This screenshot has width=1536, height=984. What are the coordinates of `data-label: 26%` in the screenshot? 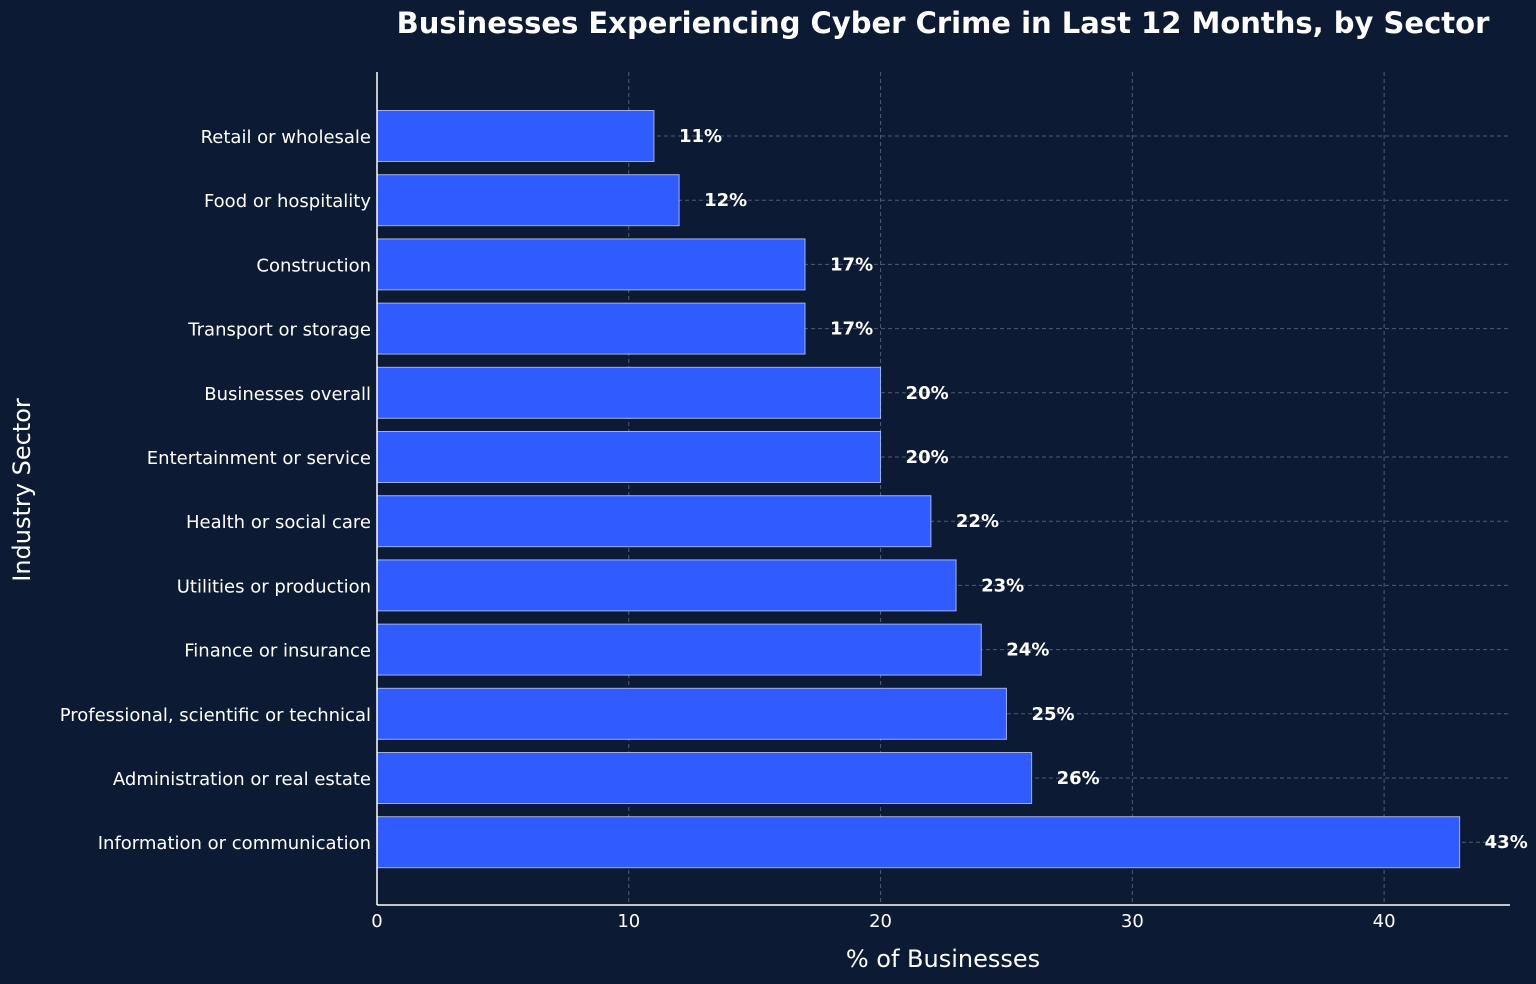 It's located at (1078, 778).